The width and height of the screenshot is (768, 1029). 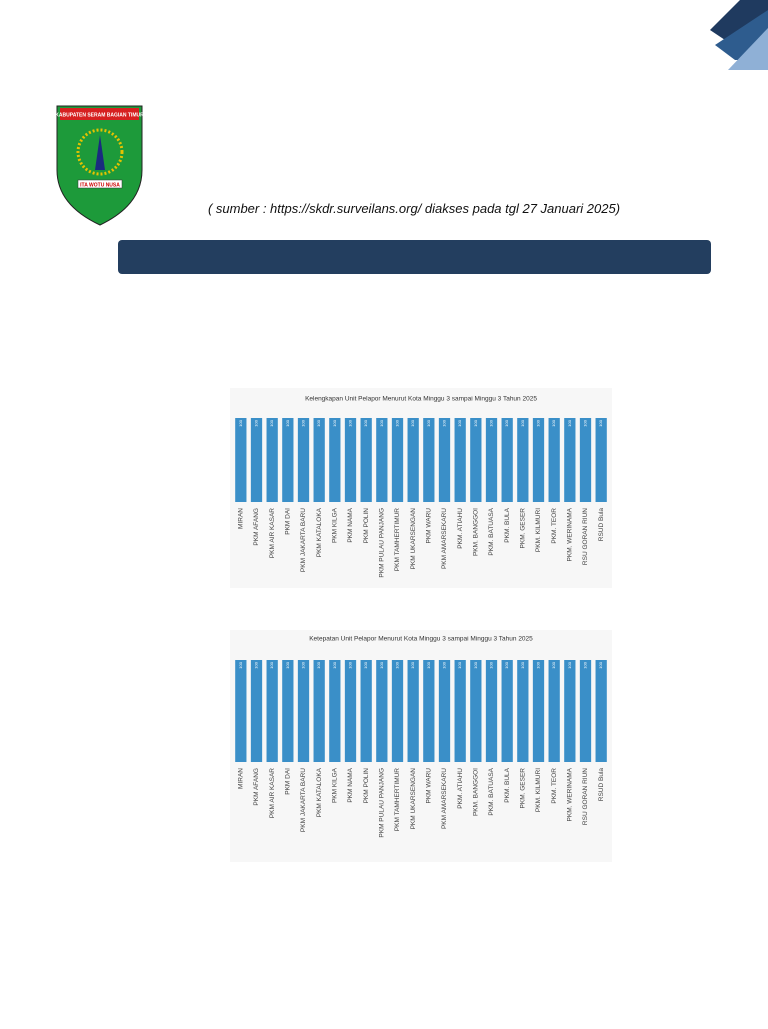 What do you see at coordinates (256, 527) in the screenshot?
I see `x-tick-label: PKM AFANG` at bounding box center [256, 527].